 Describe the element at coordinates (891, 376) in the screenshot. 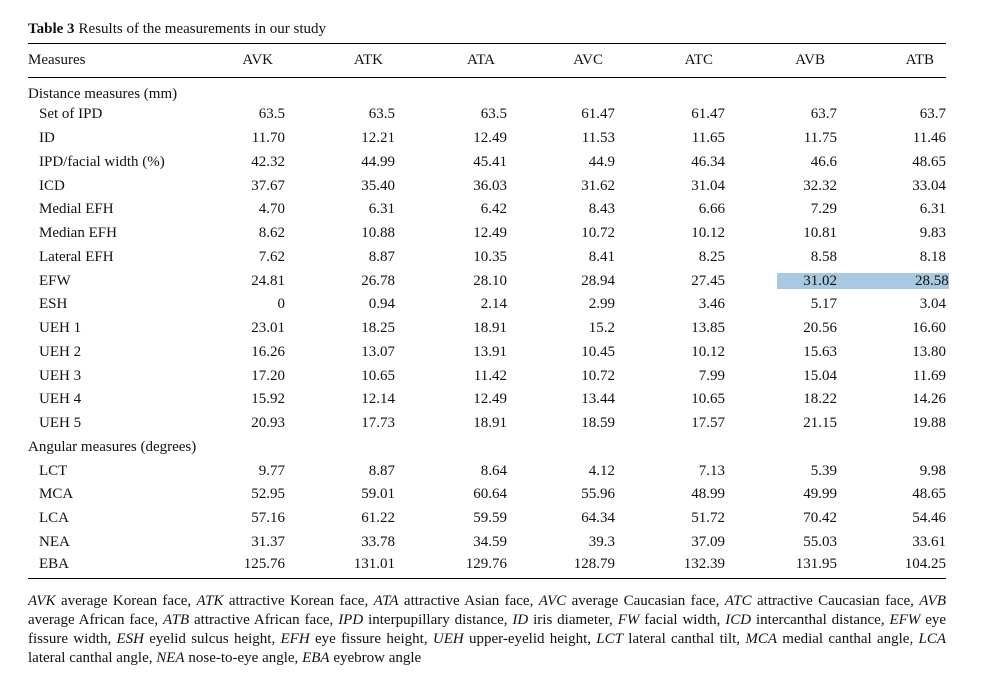

I see `value-cell: 11.69` at that location.